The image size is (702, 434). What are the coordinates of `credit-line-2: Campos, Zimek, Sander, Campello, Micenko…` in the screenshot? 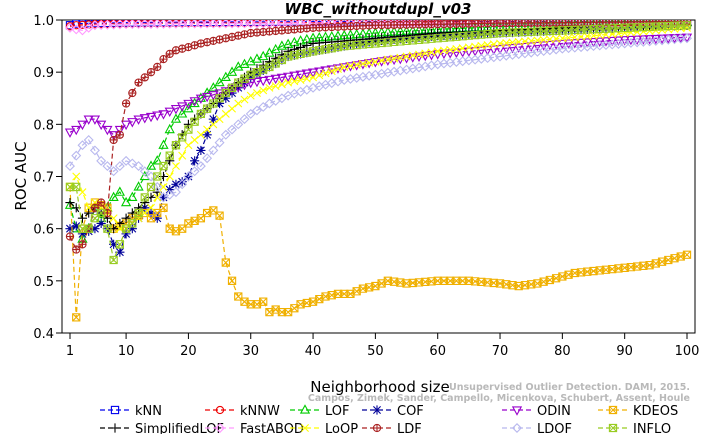 It's located at (499, 398).